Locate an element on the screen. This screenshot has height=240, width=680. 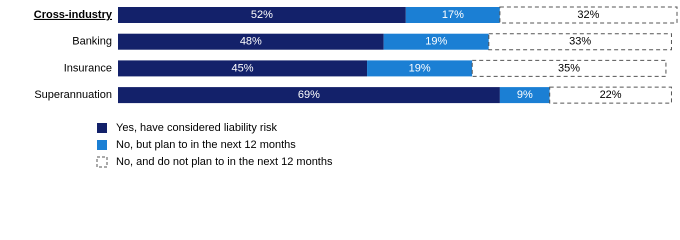
category-label: Cross-industry is located at coordinates (73, 15).